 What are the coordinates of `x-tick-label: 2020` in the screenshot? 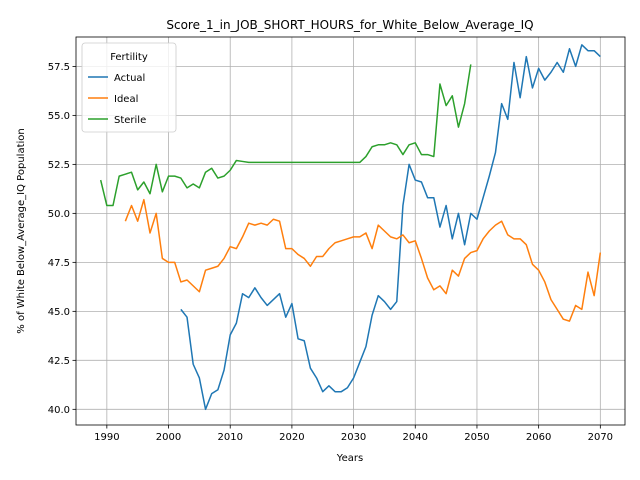 It's located at (291, 437).